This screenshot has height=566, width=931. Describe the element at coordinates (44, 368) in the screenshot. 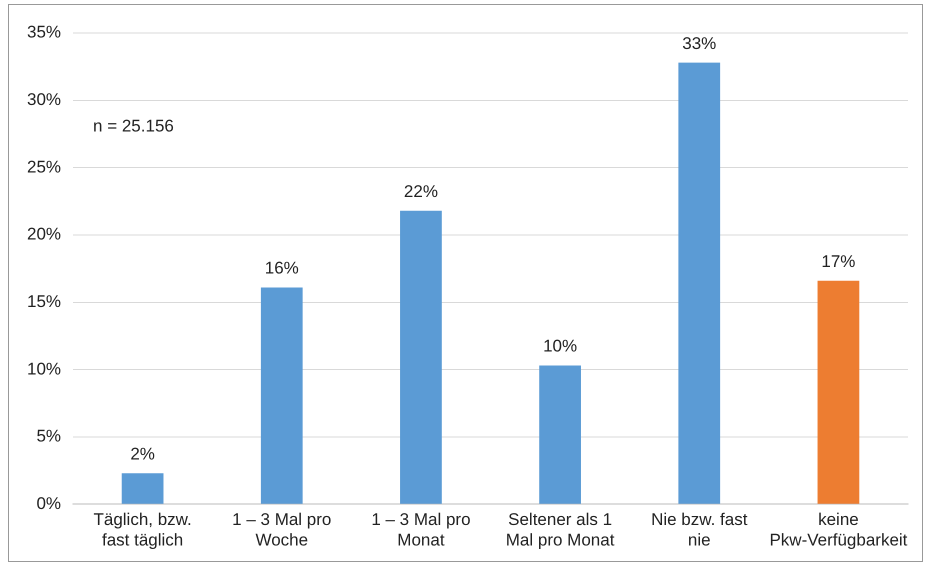

I see `y-tick-label: 10%` at that location.